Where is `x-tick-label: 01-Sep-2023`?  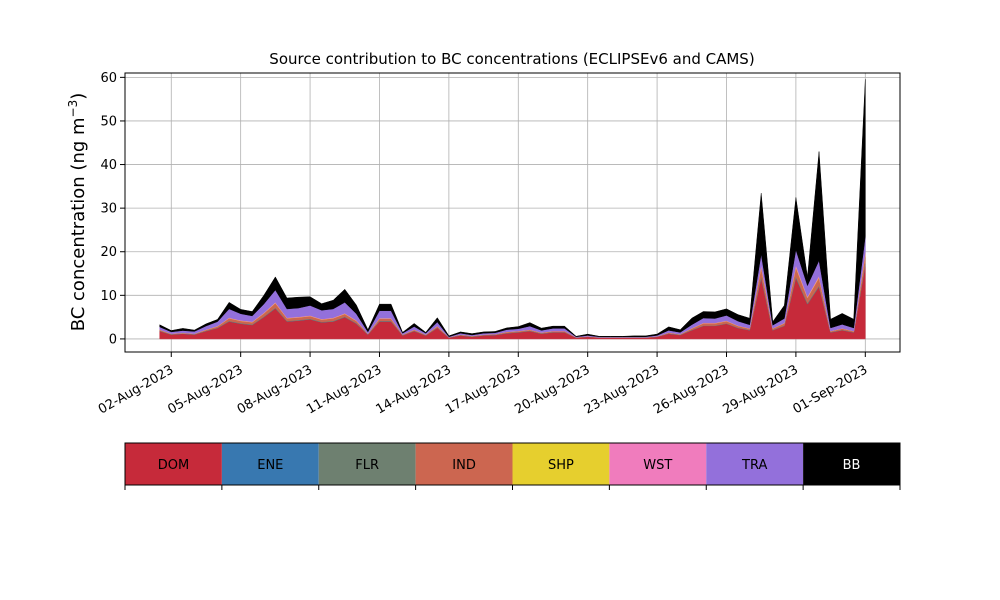
x-tick-label: 01-Sep-2023 is located at coordinates (830, 389).